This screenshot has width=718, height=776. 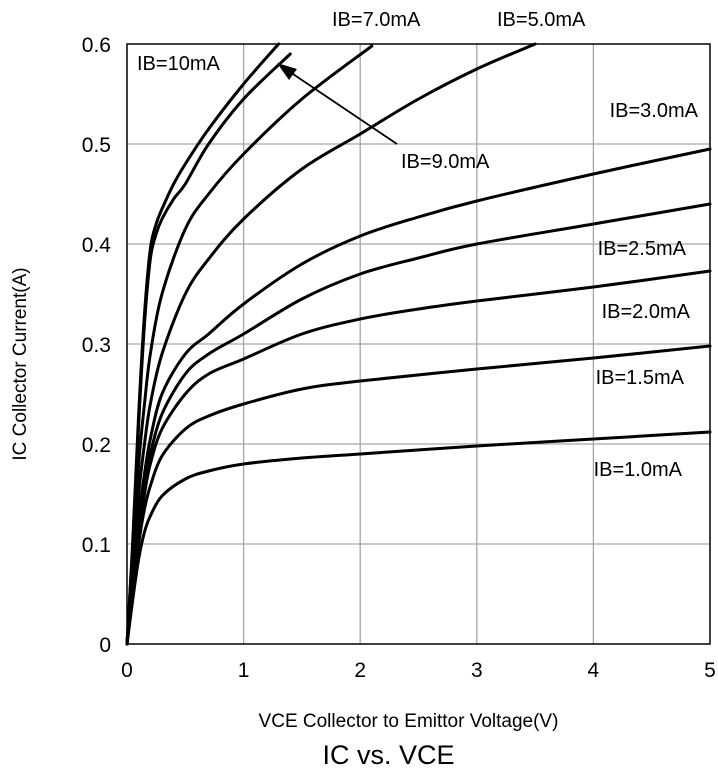 I want to click on x-tick-label: 1, so click(x=244, y=670).